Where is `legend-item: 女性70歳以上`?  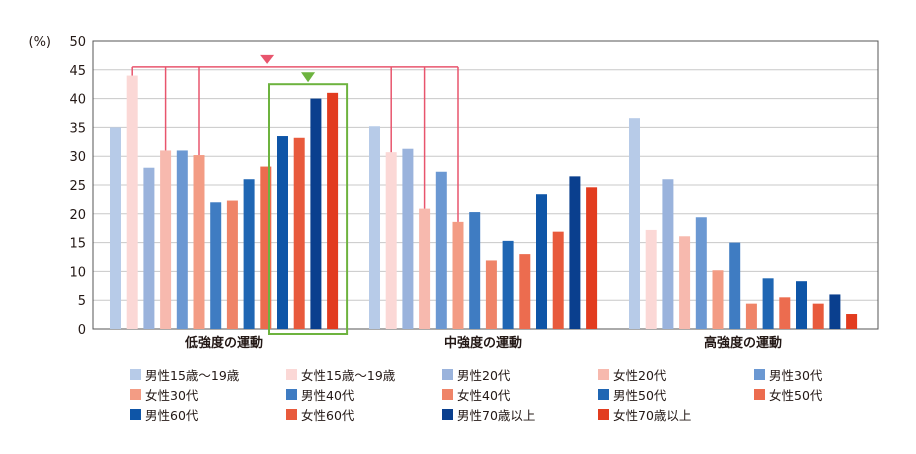 legend-item: 女性70歳以上 is located at coordinates (645, 414).